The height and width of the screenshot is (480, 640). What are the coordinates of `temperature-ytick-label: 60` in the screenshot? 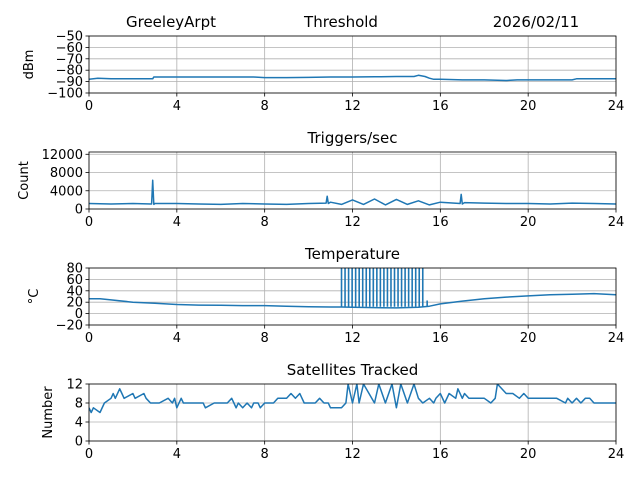 It's located at (74, 280).